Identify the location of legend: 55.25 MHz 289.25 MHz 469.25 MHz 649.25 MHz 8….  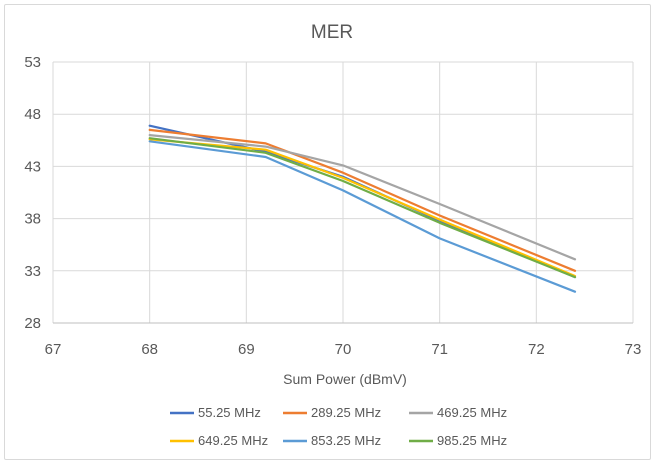
(338, 426).